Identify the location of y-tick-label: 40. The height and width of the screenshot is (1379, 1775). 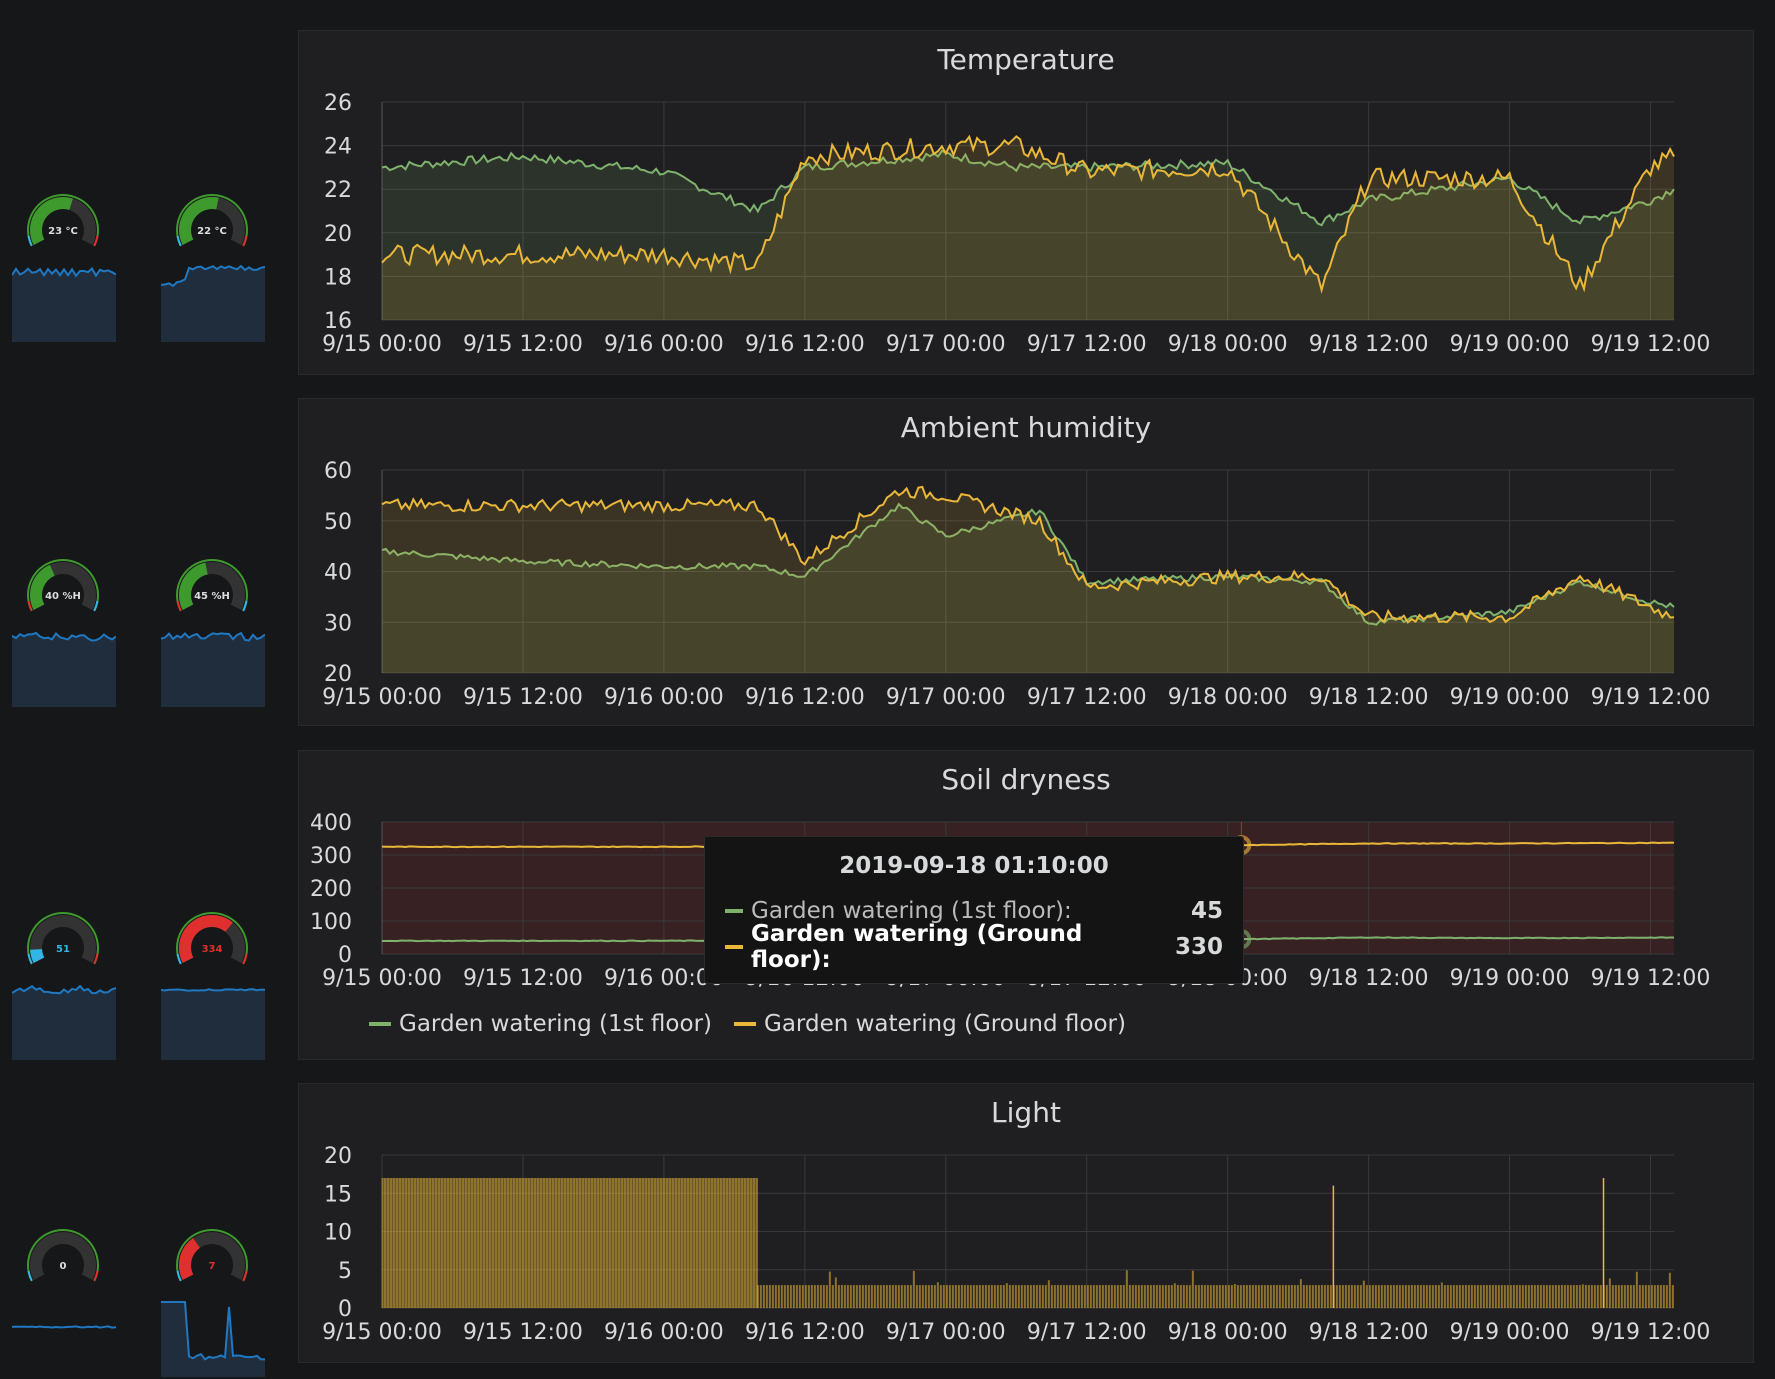
(338, 573).